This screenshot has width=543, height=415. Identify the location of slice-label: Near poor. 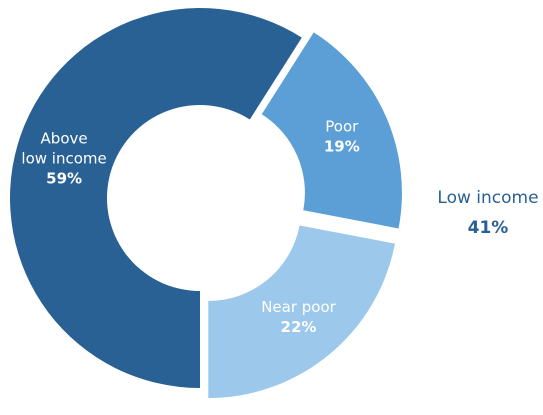
(298, 307).